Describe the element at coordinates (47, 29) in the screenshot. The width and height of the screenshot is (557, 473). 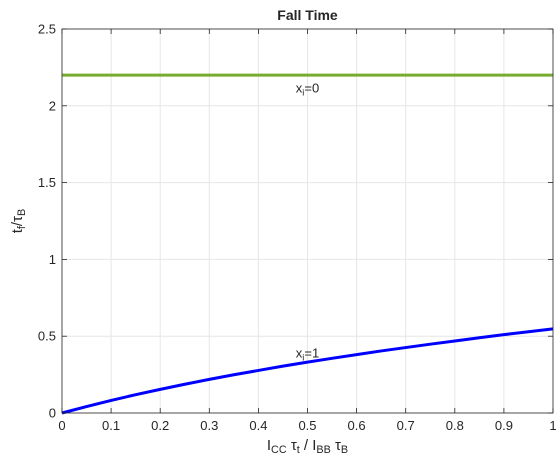
I see `y-tick-label: 2.5` at that location.